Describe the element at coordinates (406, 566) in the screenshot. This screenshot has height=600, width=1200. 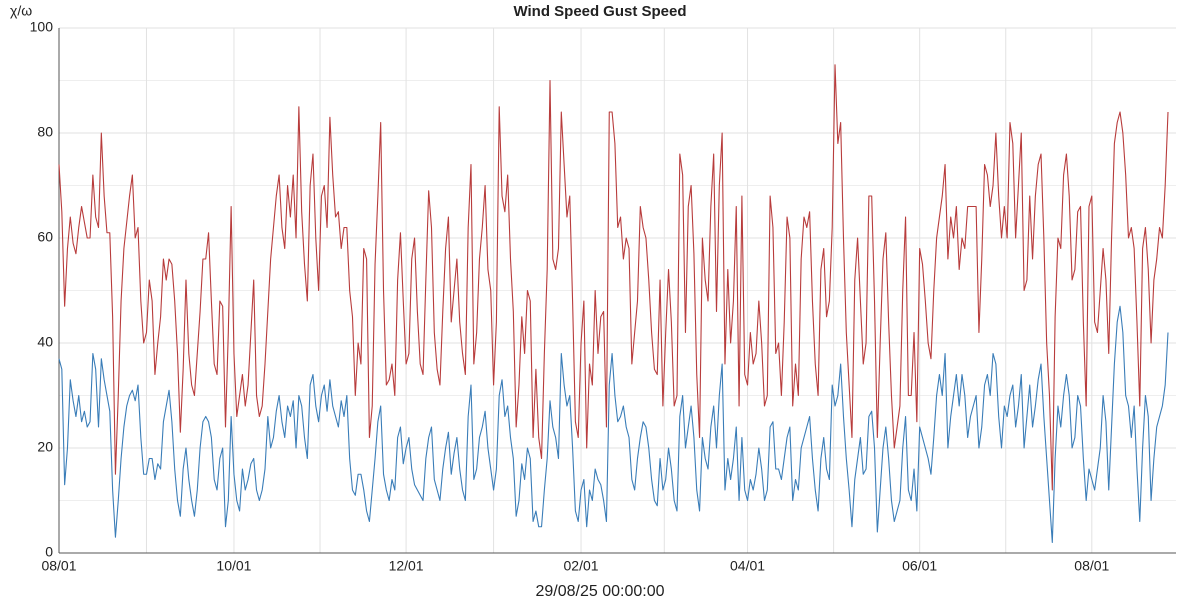
I see `x-tick-label: 12/01` at that location.